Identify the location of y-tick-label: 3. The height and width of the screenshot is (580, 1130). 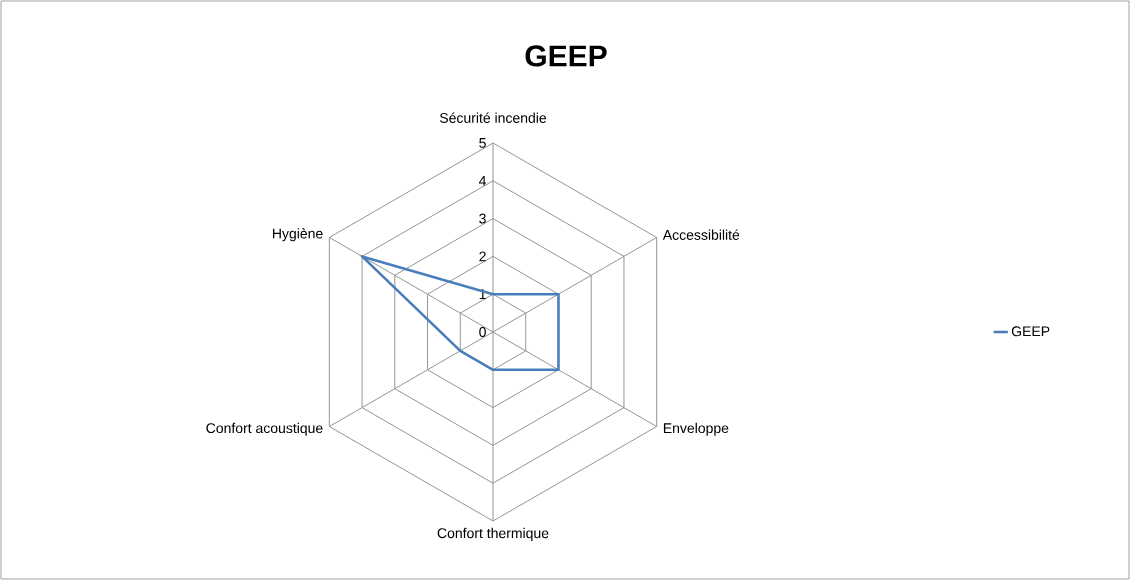
(482, 218).